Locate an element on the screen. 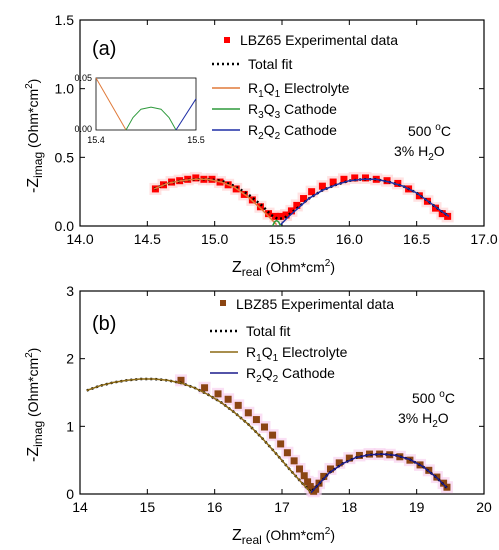  x-tick-label: 16 is located at coordinates (215, 507).